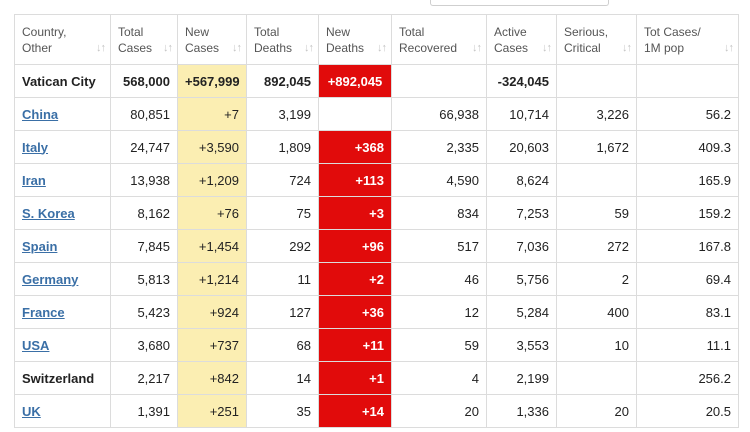 This screenshot has height=432, width=750. I want to click on column-header-total-recovered: Total Recovered ↓↑, so click(439, 39).